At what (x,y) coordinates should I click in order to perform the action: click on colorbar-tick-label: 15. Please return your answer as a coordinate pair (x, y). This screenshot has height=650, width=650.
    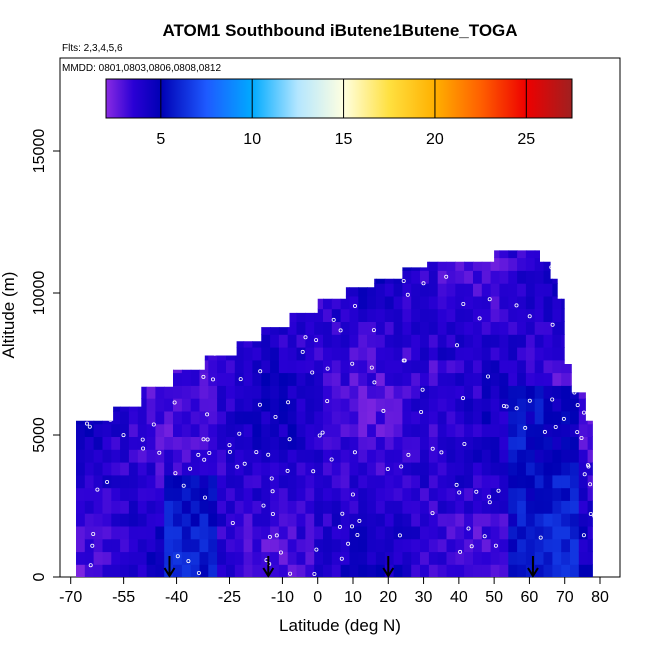
    Looking at the image, I should click on (344, 139).